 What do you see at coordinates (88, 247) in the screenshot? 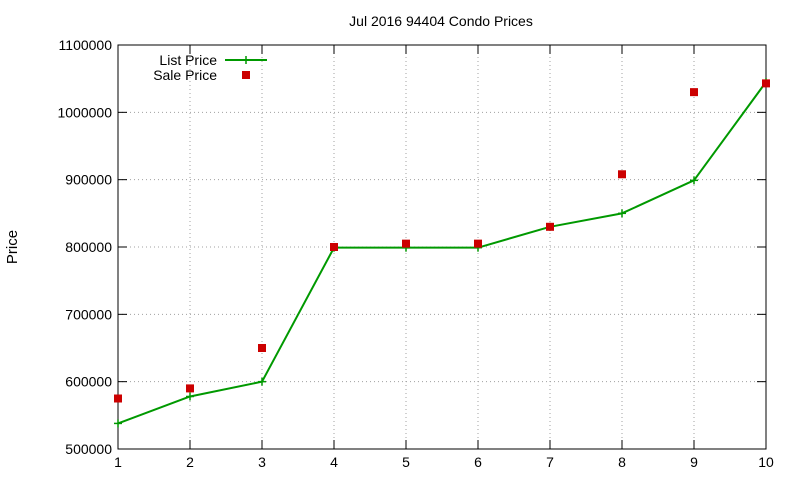
I see `y-tick-label: 800000` at bounding box center [88, 247].